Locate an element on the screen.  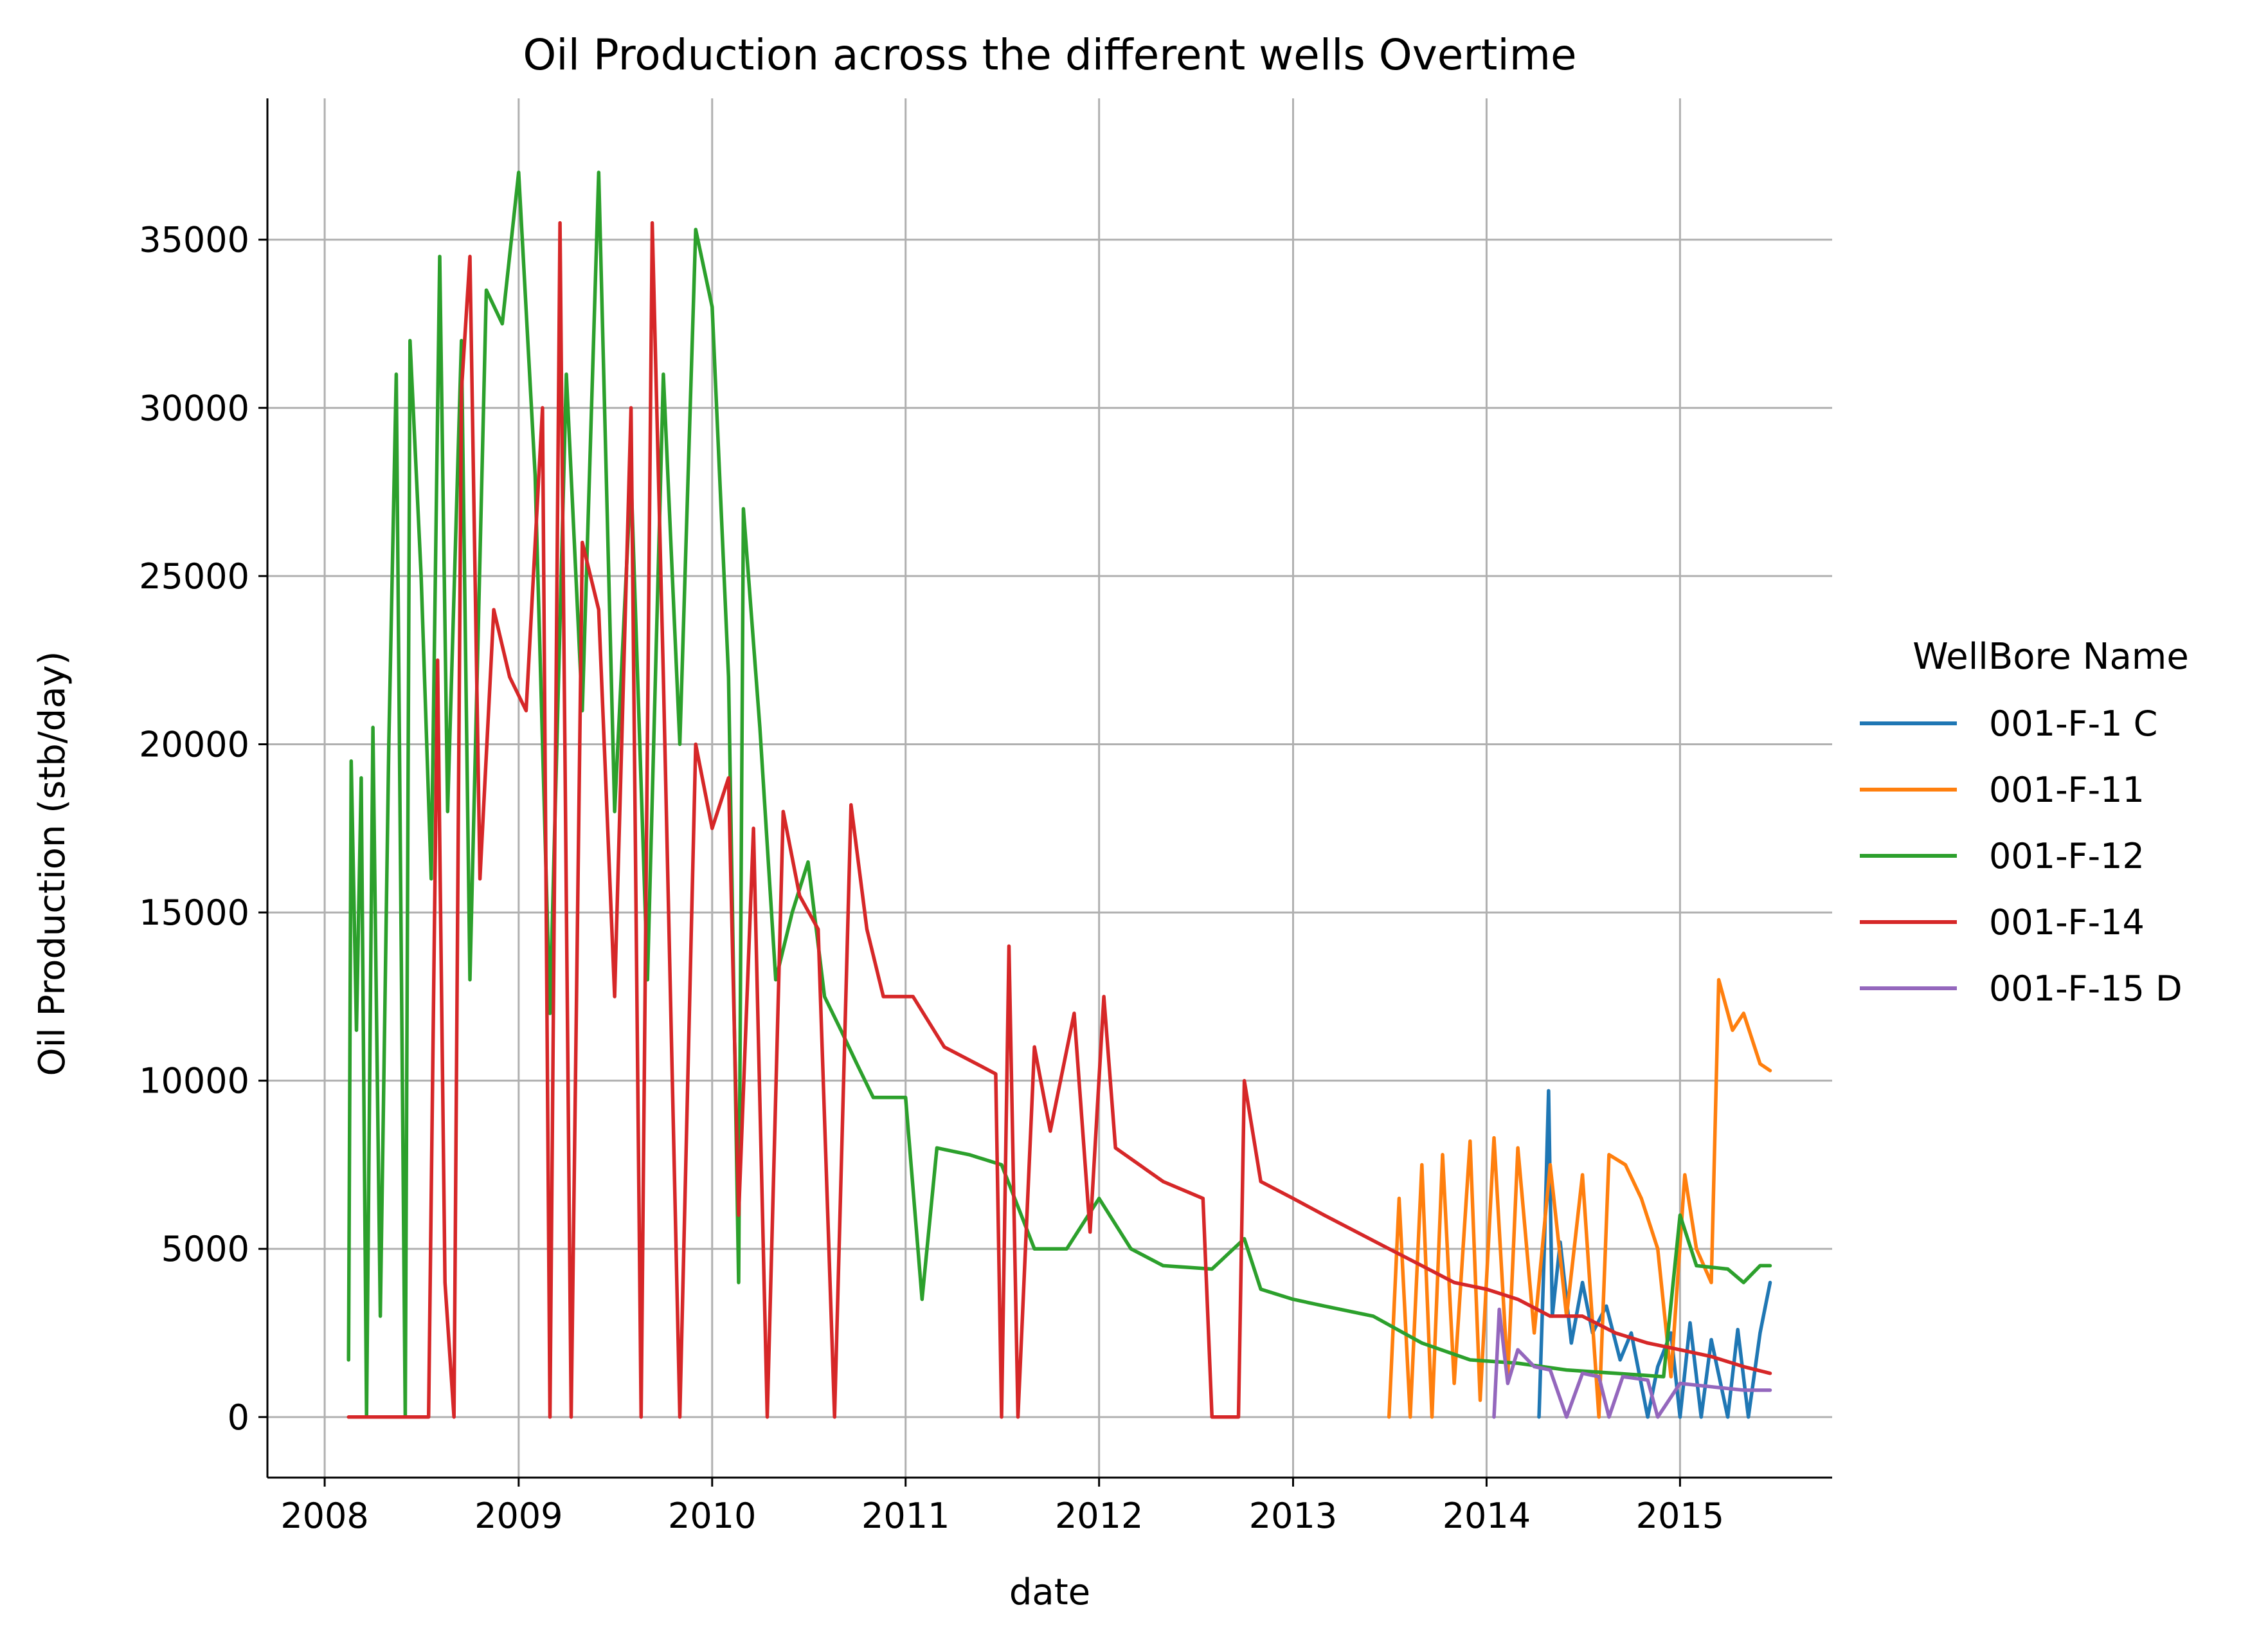
x-axis-ticks: 2008 2009 2010 2011 2012 2013 2014 2015 is located at coordinates (1002, 1507).